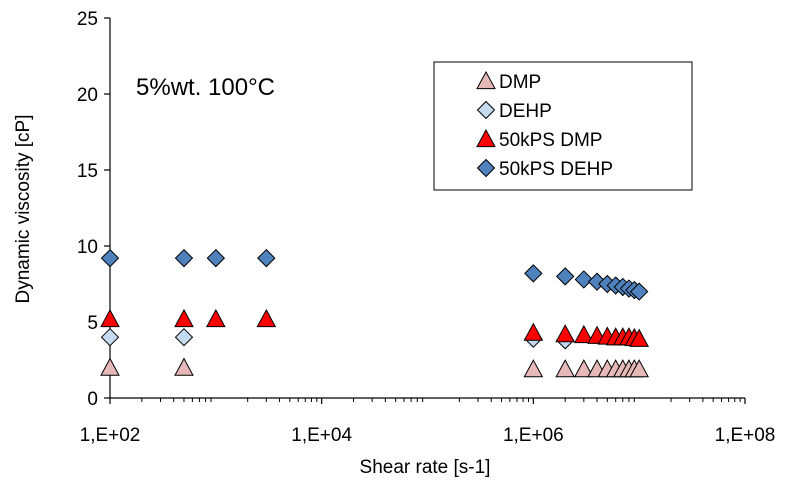 This screenshot has height=483, width=788. Describe the element at coordinates (337, 338) in the screenshot. I see `series-dehp` at that location.